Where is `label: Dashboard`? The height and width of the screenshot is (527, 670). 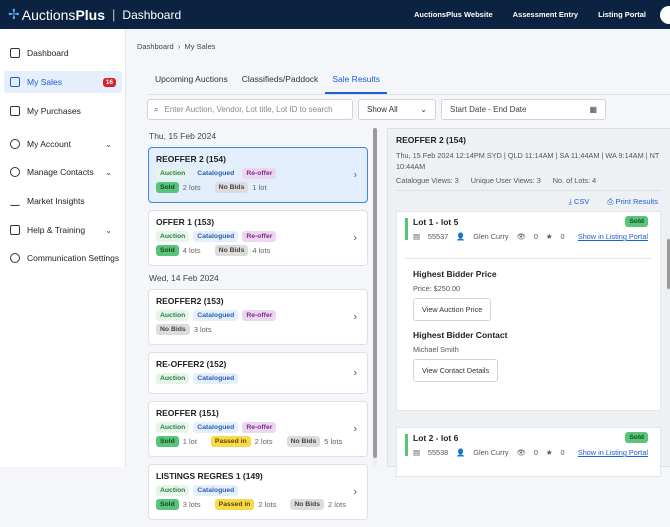
label: Dashboard is located at coordinates (48, 53).